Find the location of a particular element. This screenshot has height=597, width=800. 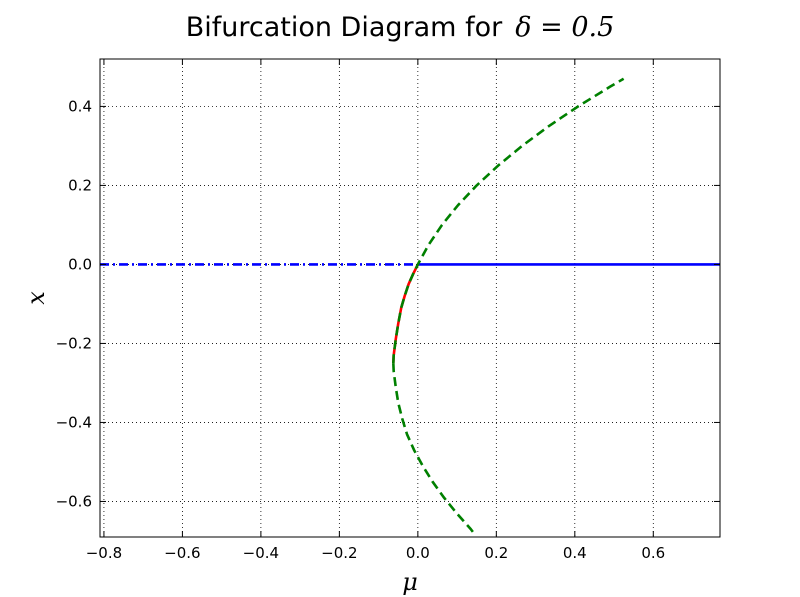

x-tick-label: 0.0 is located at coordinates (418, 553).